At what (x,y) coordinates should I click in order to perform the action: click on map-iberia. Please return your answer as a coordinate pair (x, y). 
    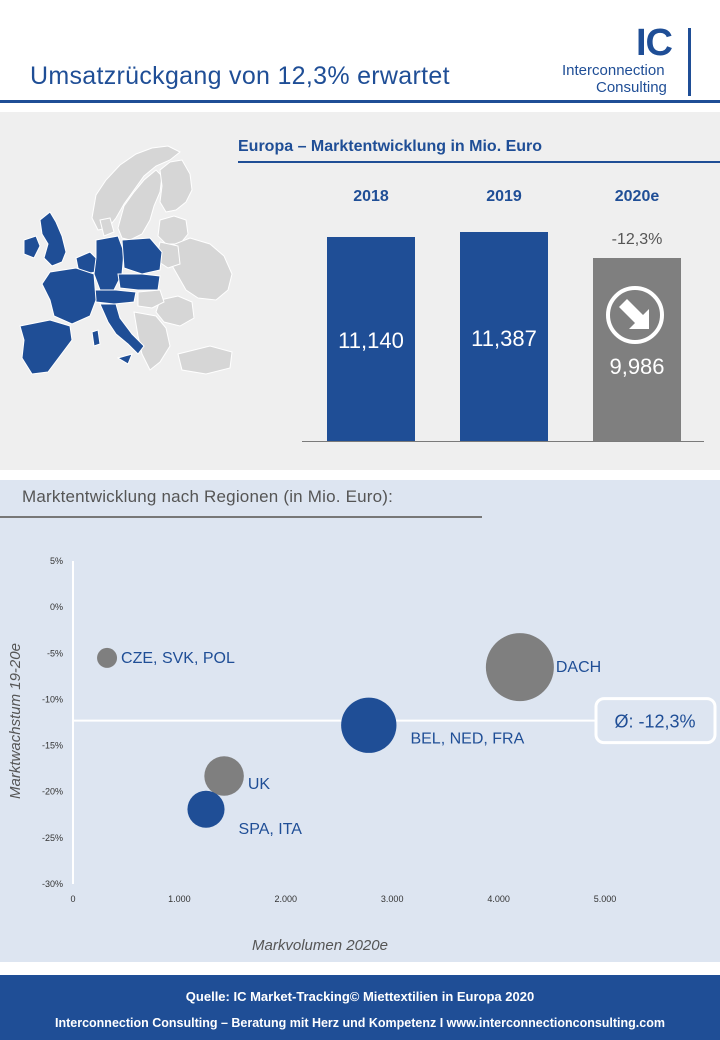
    Looking at the image, I should click on (46, 347).